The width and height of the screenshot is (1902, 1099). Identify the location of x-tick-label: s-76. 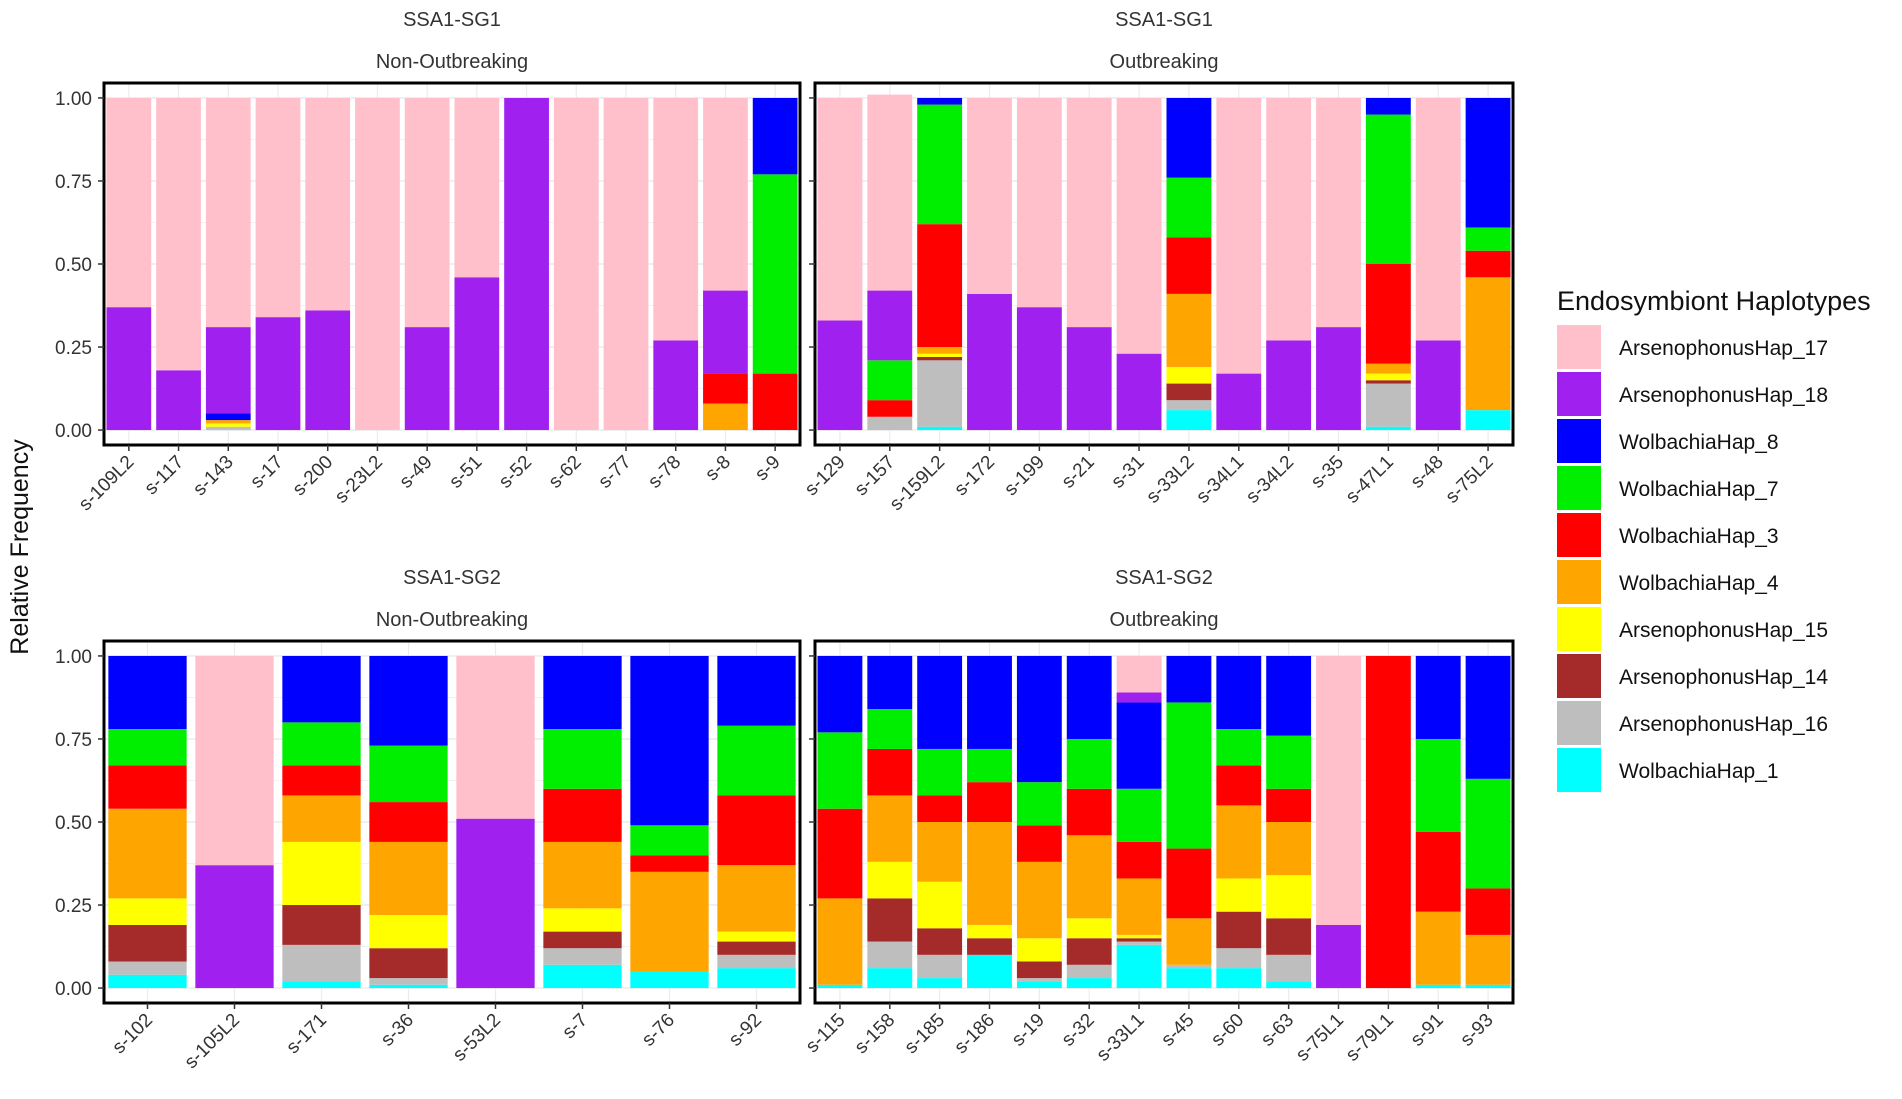
(658, 1030).